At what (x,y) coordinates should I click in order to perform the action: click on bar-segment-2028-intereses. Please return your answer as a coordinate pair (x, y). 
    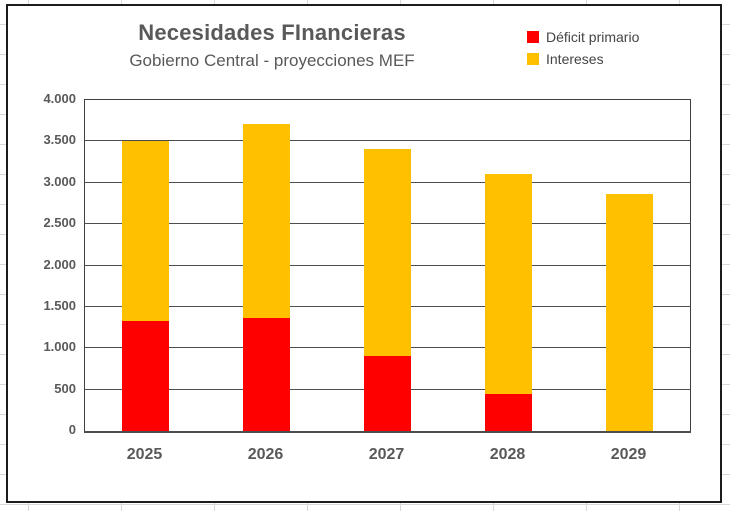
    Looking at the image, I should click on (508, 284).